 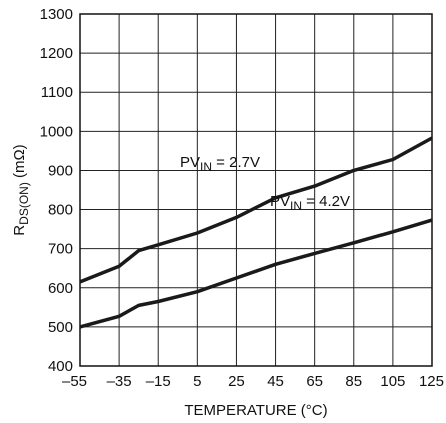 What do you see at coordinates (206, 167) in the screenshot?
I see `series-label-2-7v-sub: IN` at bounding box center [206, 167].